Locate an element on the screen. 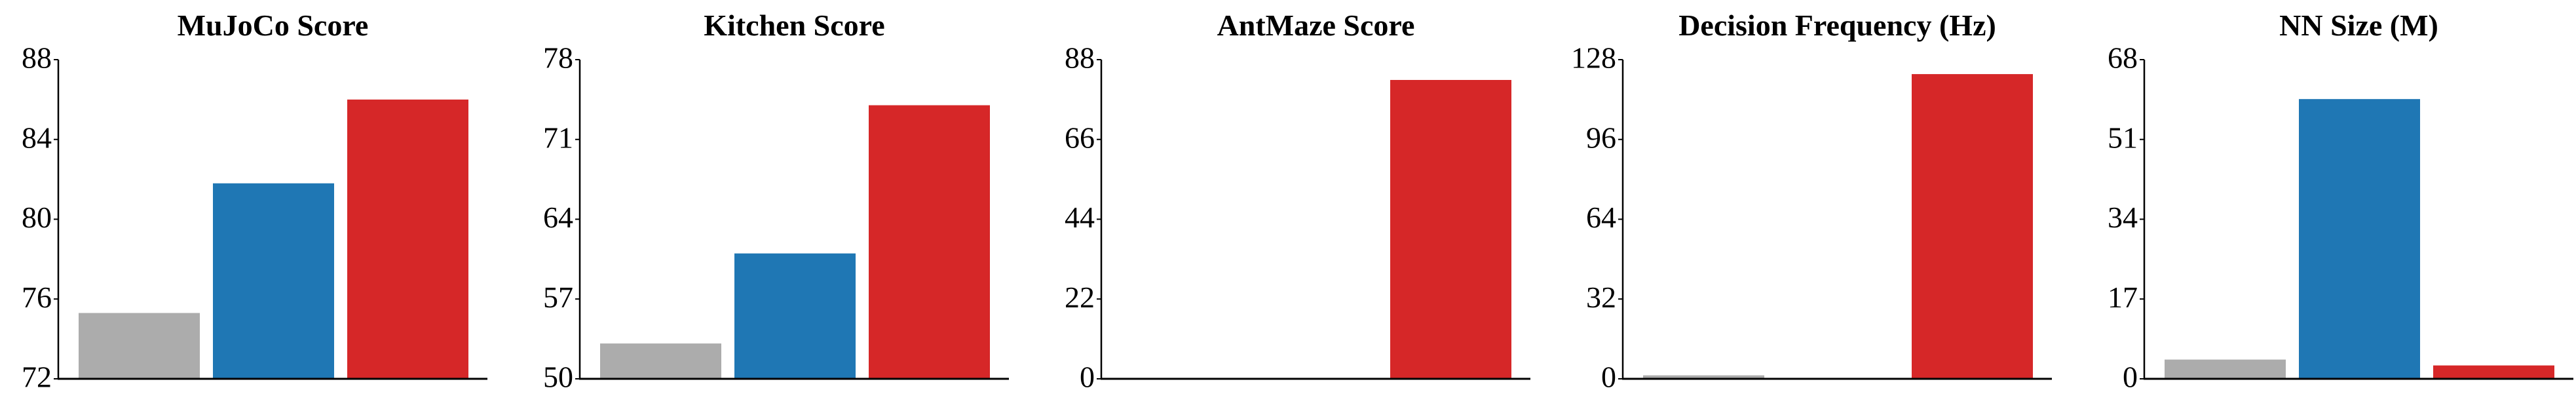 The image size is (2576, 407). y-tick-label: 78 is located at coordinates (558, 58).